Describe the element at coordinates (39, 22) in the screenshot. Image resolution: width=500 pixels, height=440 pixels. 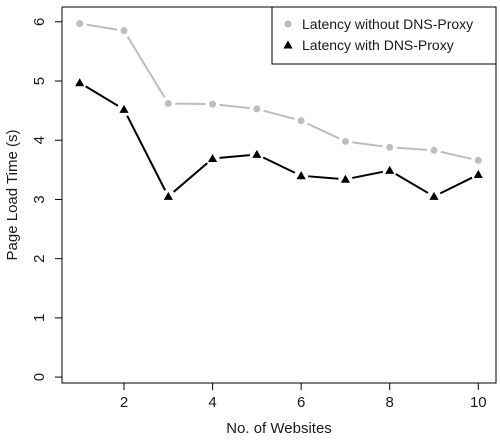
I see `y-tick-label: 6` at that location.